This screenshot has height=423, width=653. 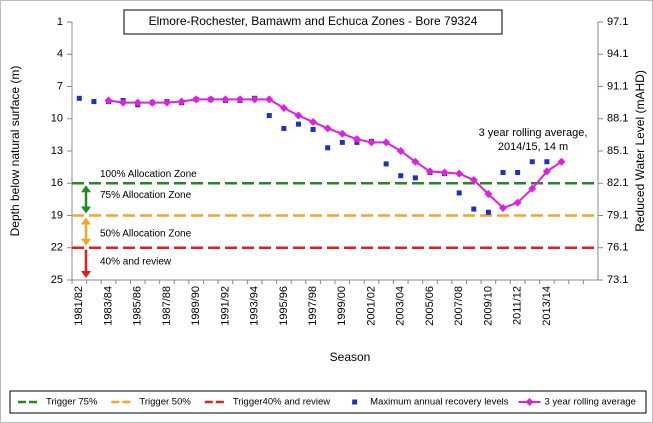 I want to click on title-box, so click(x=313, y=22).